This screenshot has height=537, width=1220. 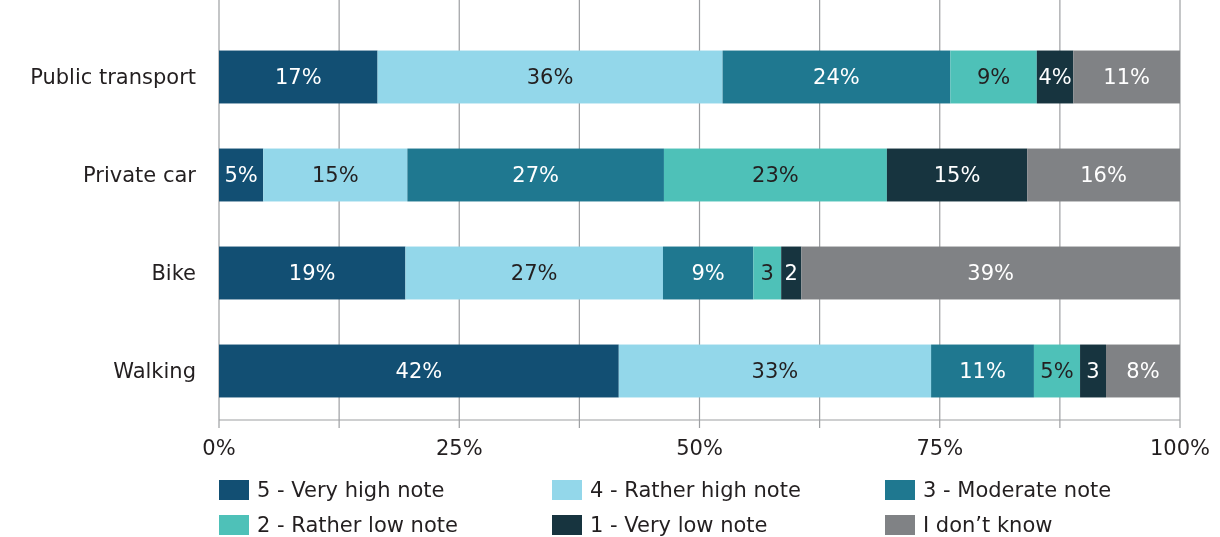 I want to click on legend-label: 4 - Rather high note, so click(x=695, y=490).